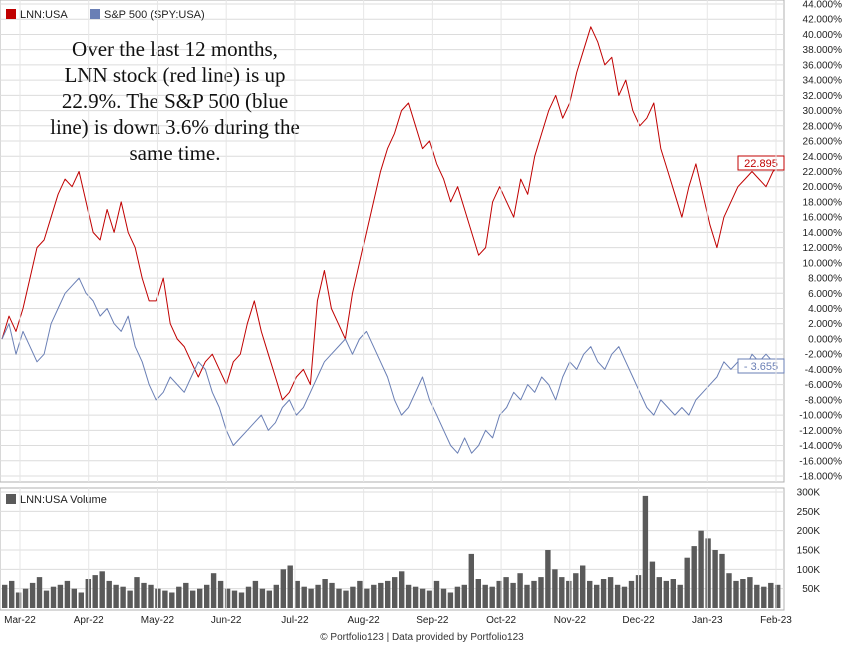 This screenshot has height=650, width=845. What do you see at coordinates (809, 551) in the screenshot?
I see `volume-y-tick: 150K` at bounding box center [809, 551].